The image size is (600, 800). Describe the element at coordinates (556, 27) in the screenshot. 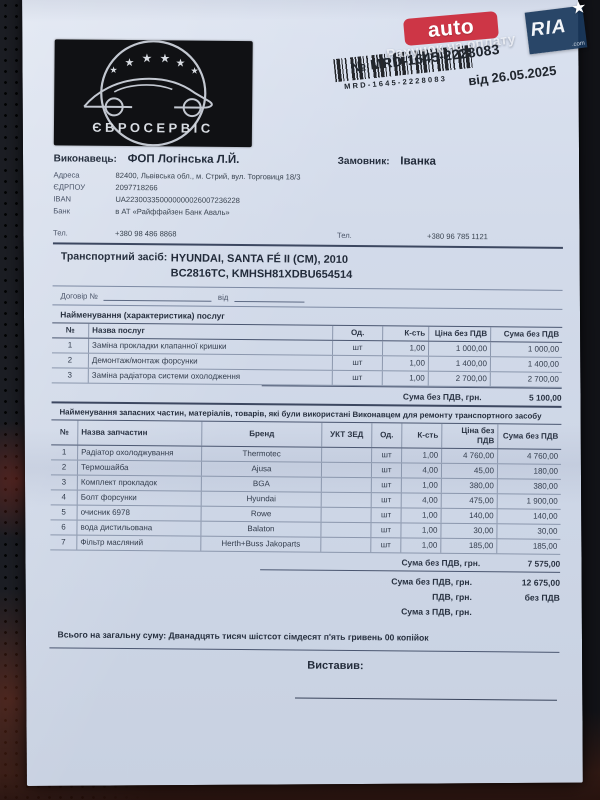

I see `ria-logo: ★ RIA .com` at that location.